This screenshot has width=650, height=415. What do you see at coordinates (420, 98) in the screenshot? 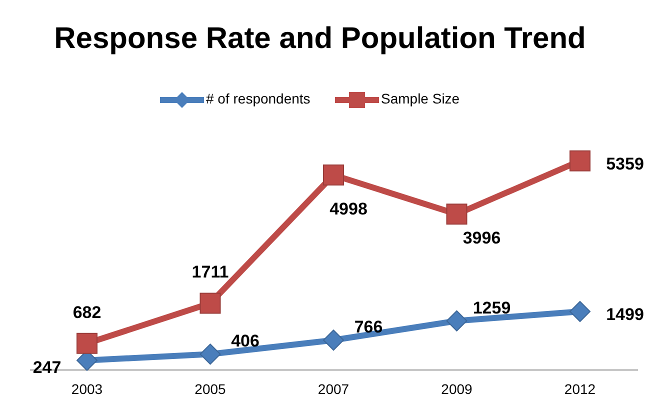
I see `legend-label: Sample Size` at bounding box center [420, 98].